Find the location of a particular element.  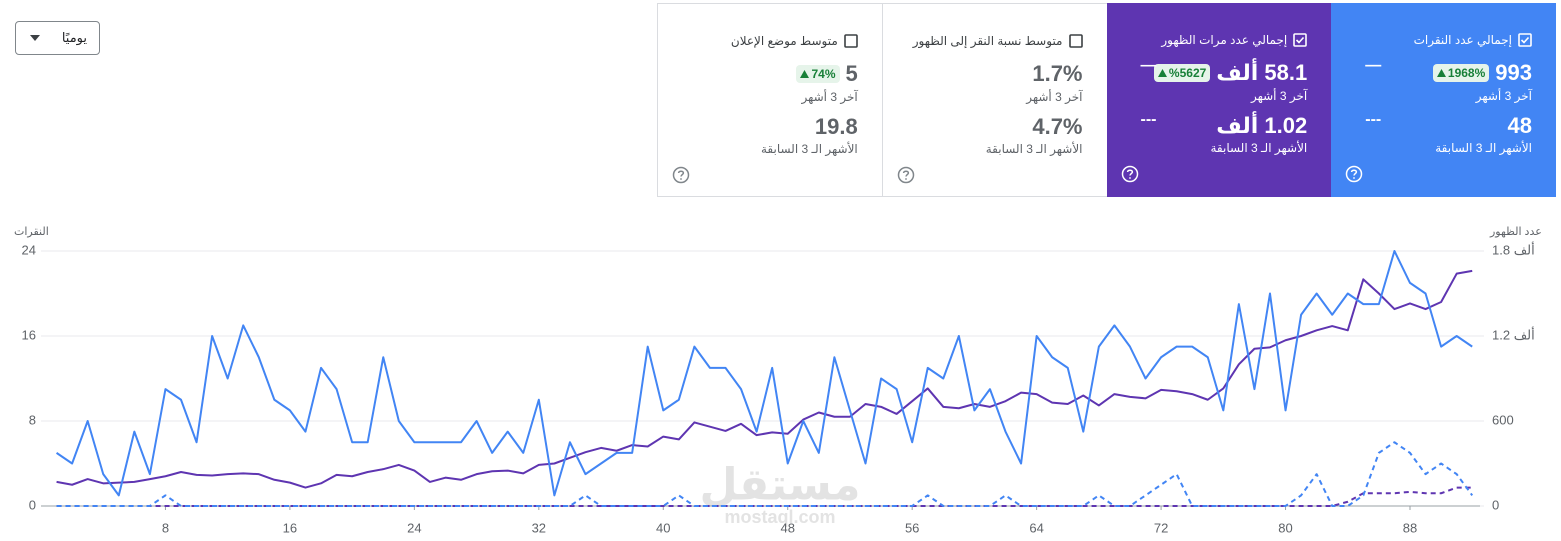

prev-value-row: 1.02 ألف is located at coordinates (1261, 126).